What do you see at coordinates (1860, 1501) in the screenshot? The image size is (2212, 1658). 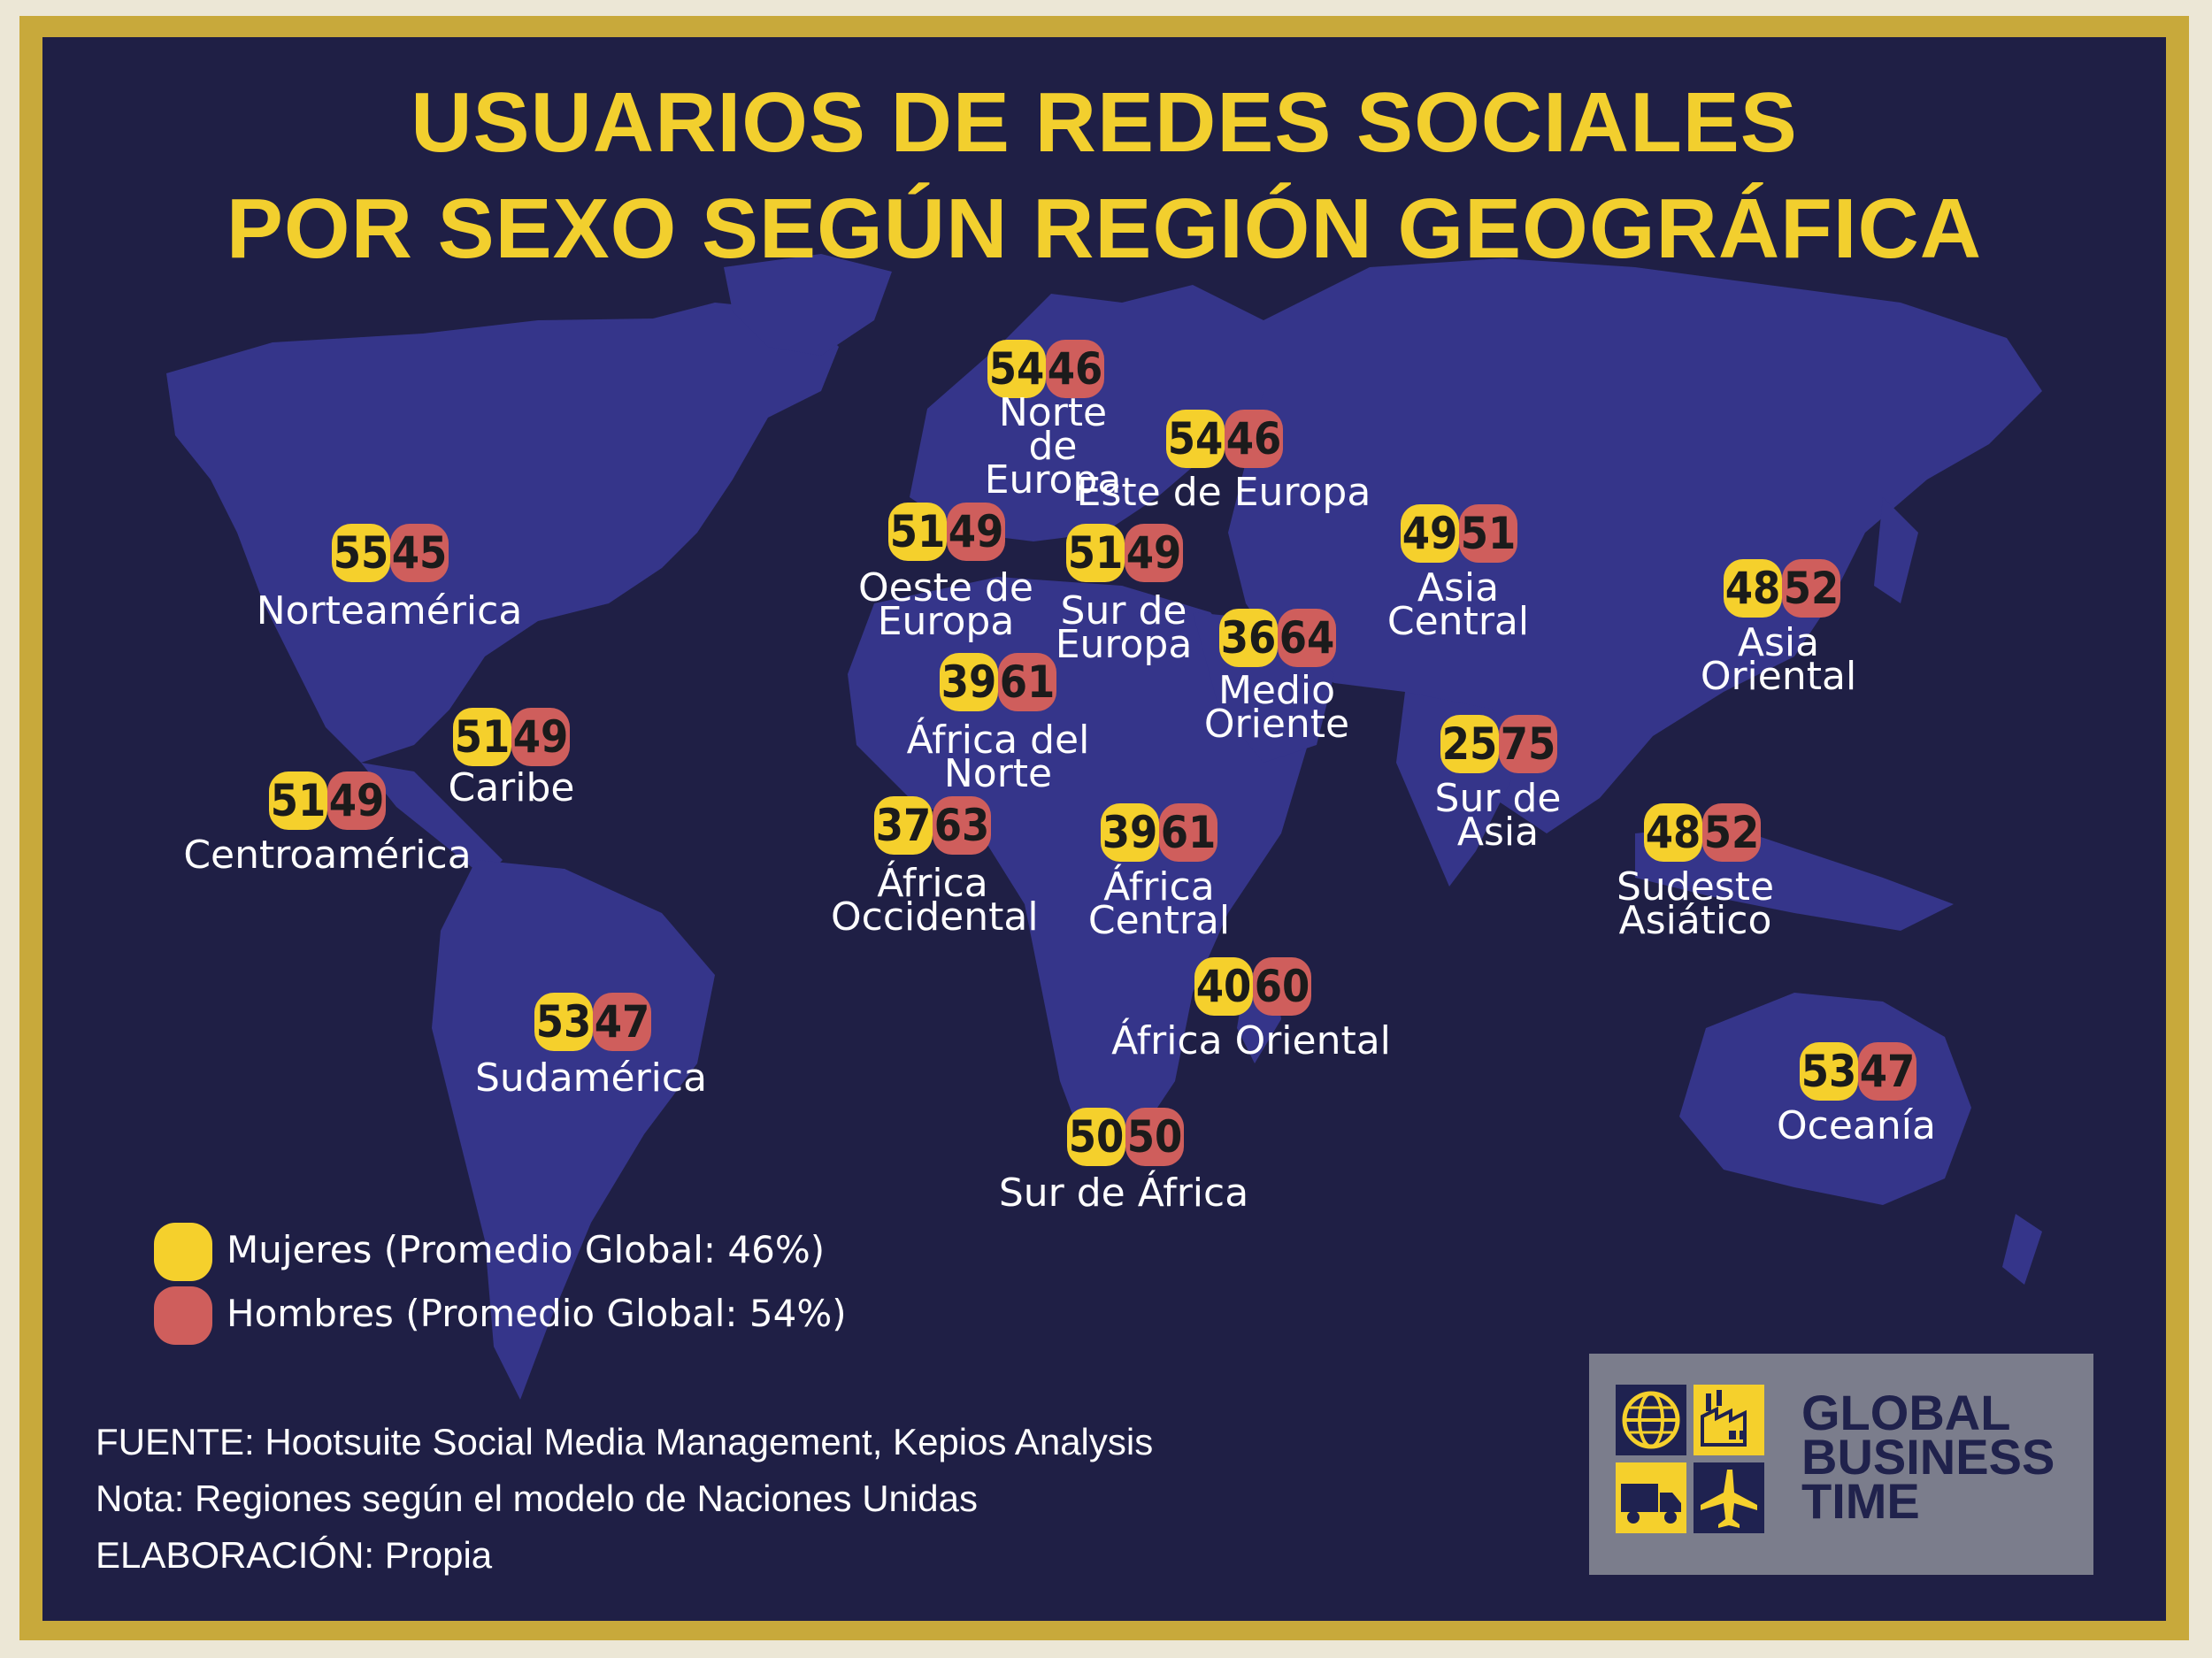 I see `logo-line-3: TIME` at bounding box center [1860, 1501].